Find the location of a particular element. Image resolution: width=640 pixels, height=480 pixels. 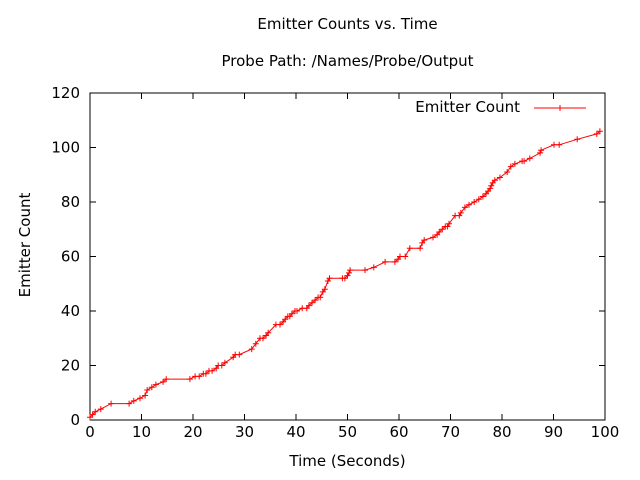

y-tick-label: 100 is located at coordinates (65, 148).